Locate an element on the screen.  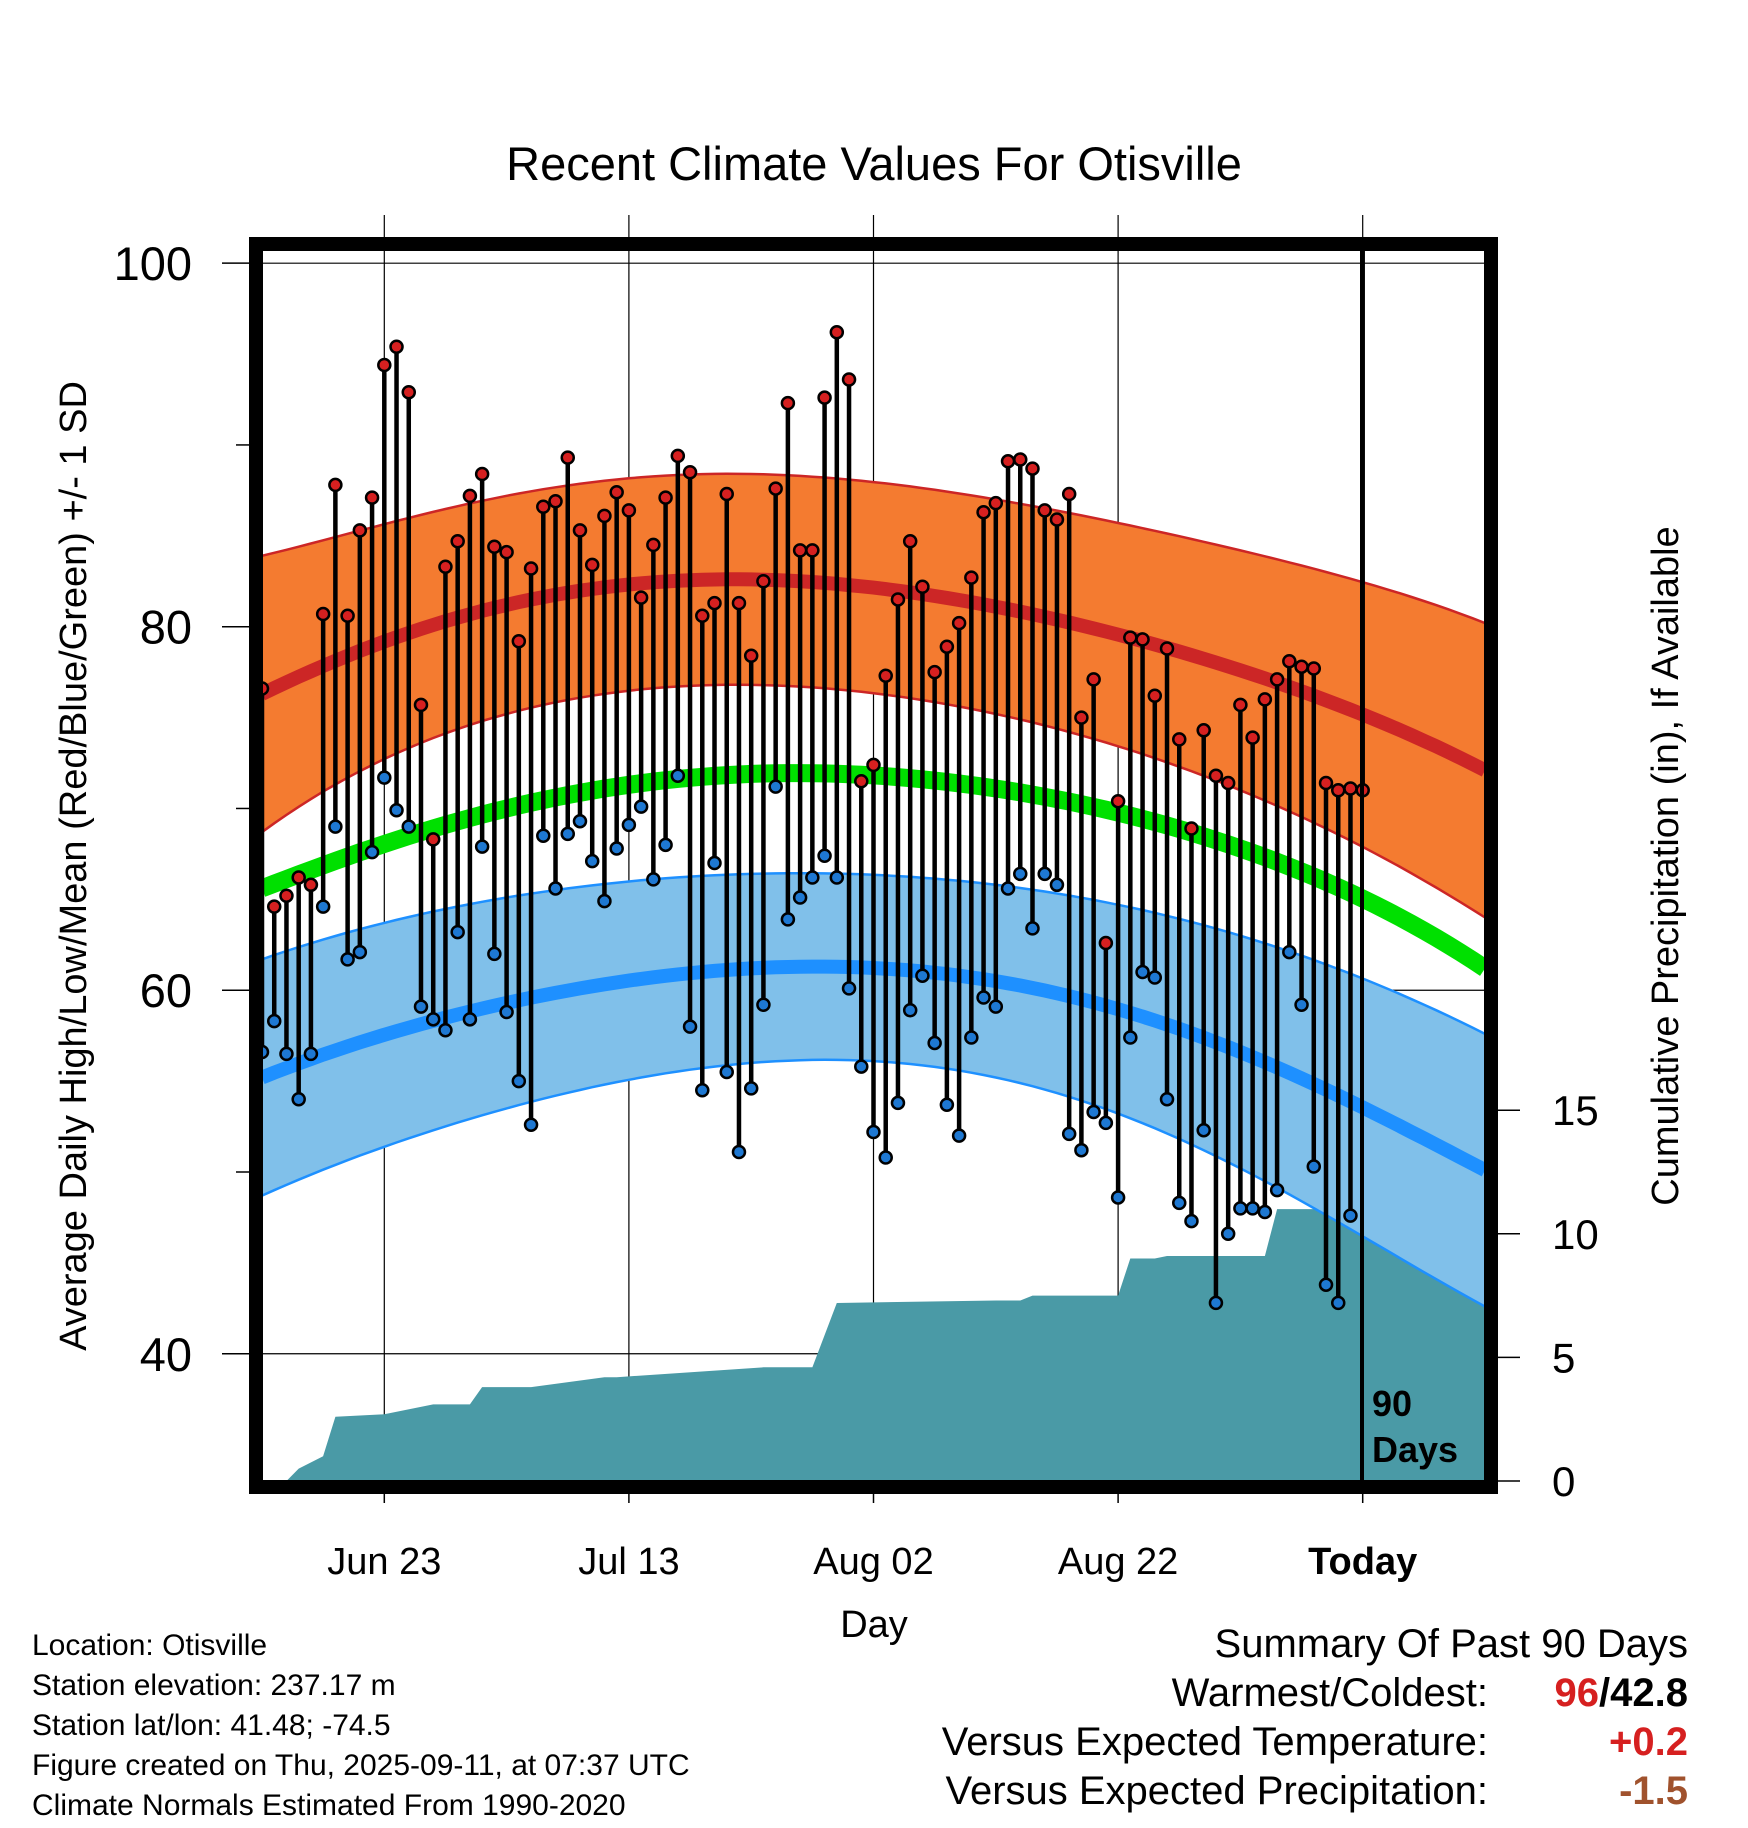
x-tick-label: Today is located at coordinates (1362, 1562).